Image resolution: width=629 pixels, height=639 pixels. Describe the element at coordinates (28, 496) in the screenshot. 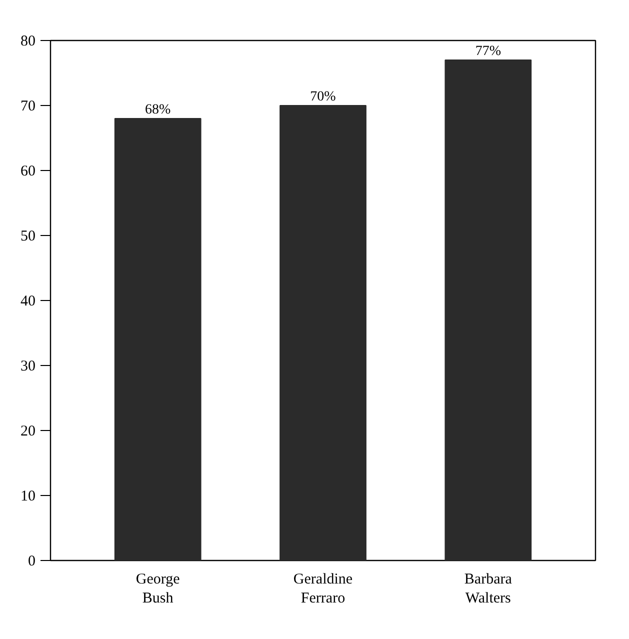

I see `y-tick-label: 10` at that location.